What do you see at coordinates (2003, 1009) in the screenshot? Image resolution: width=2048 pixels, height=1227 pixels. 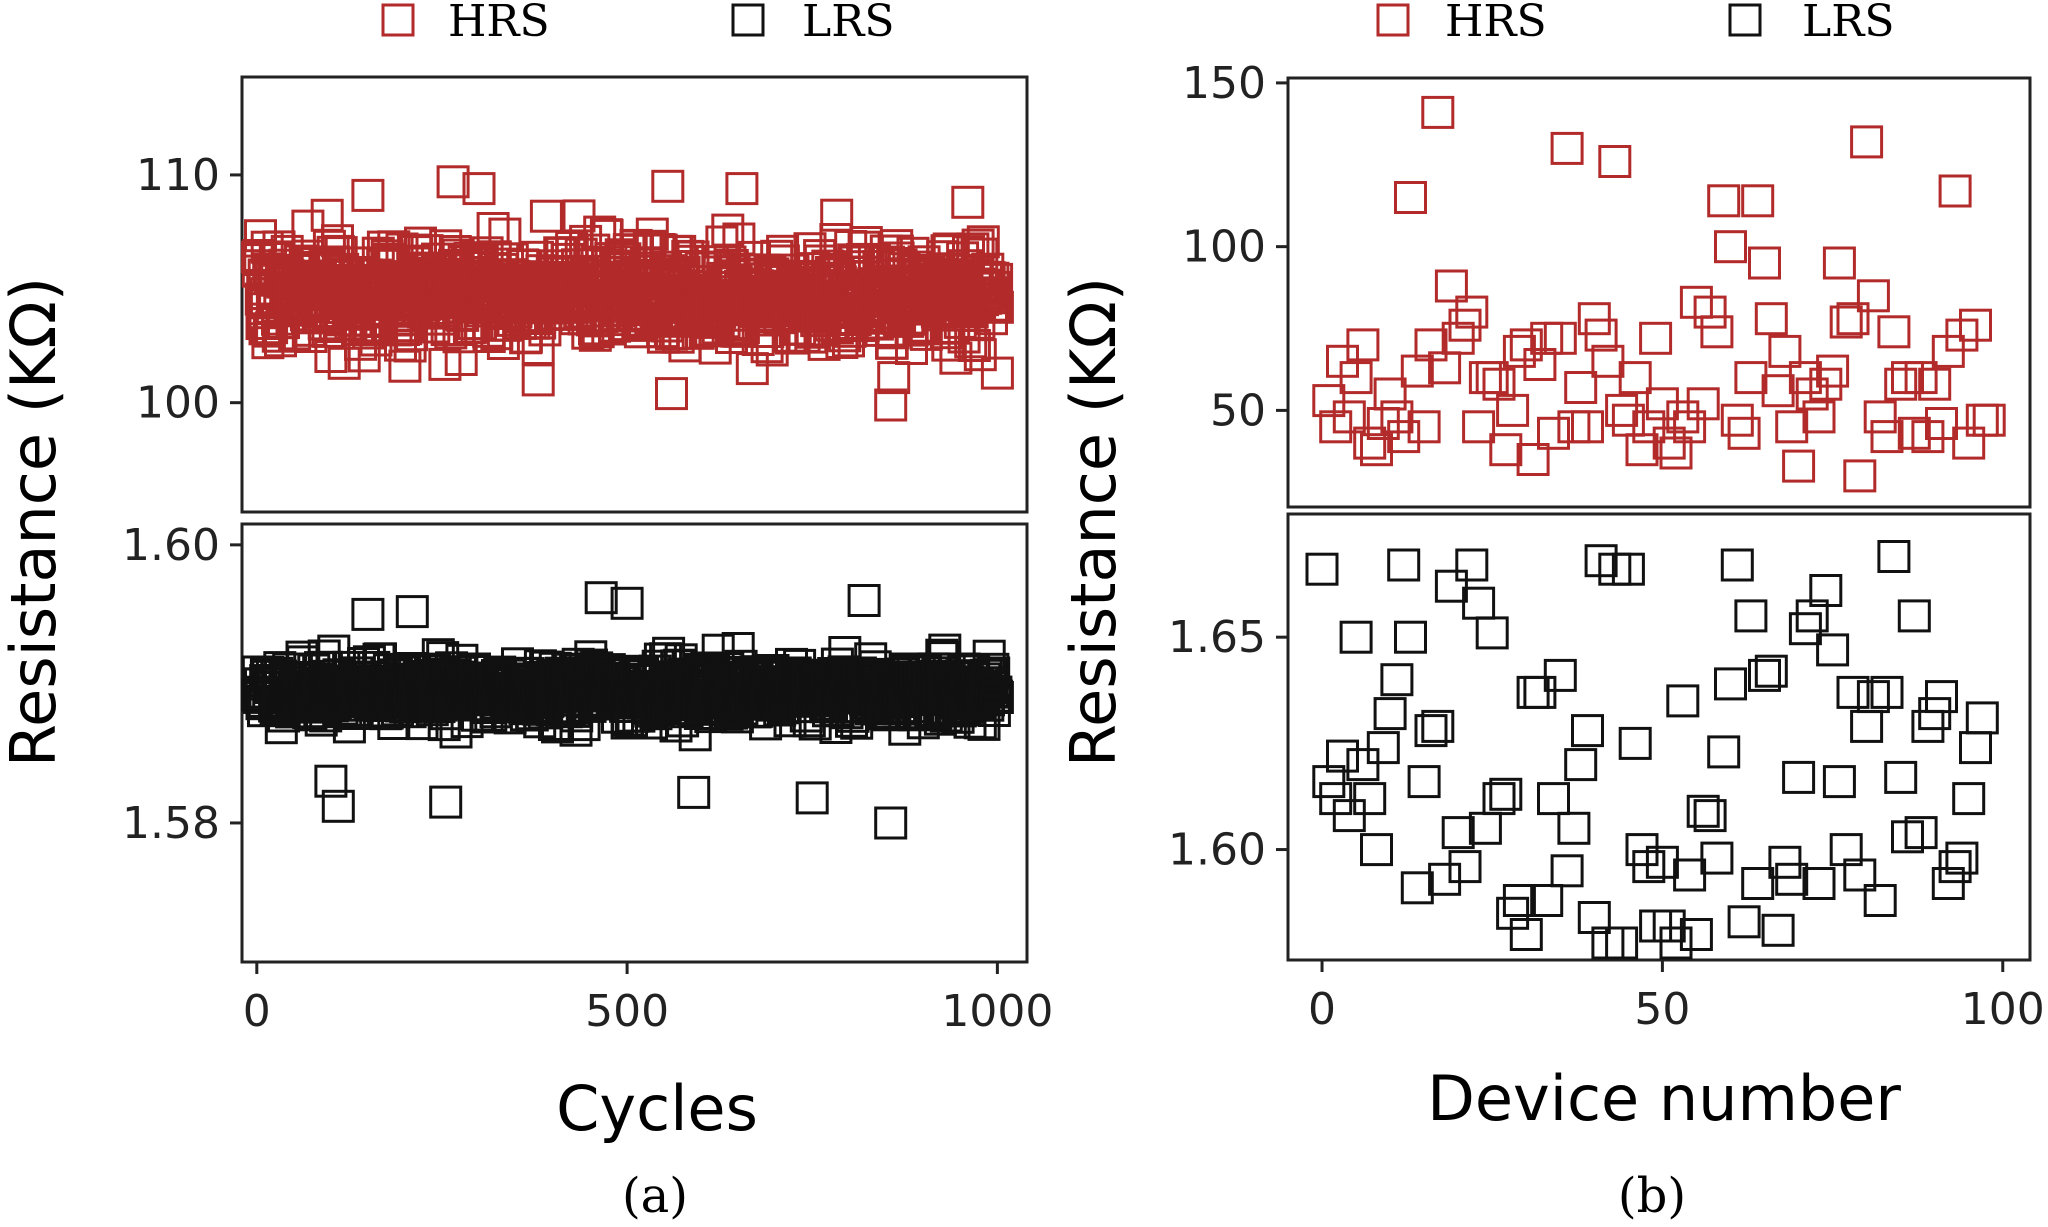 I see `x-tick-label: 100` at bounding box center [2003, 1009].